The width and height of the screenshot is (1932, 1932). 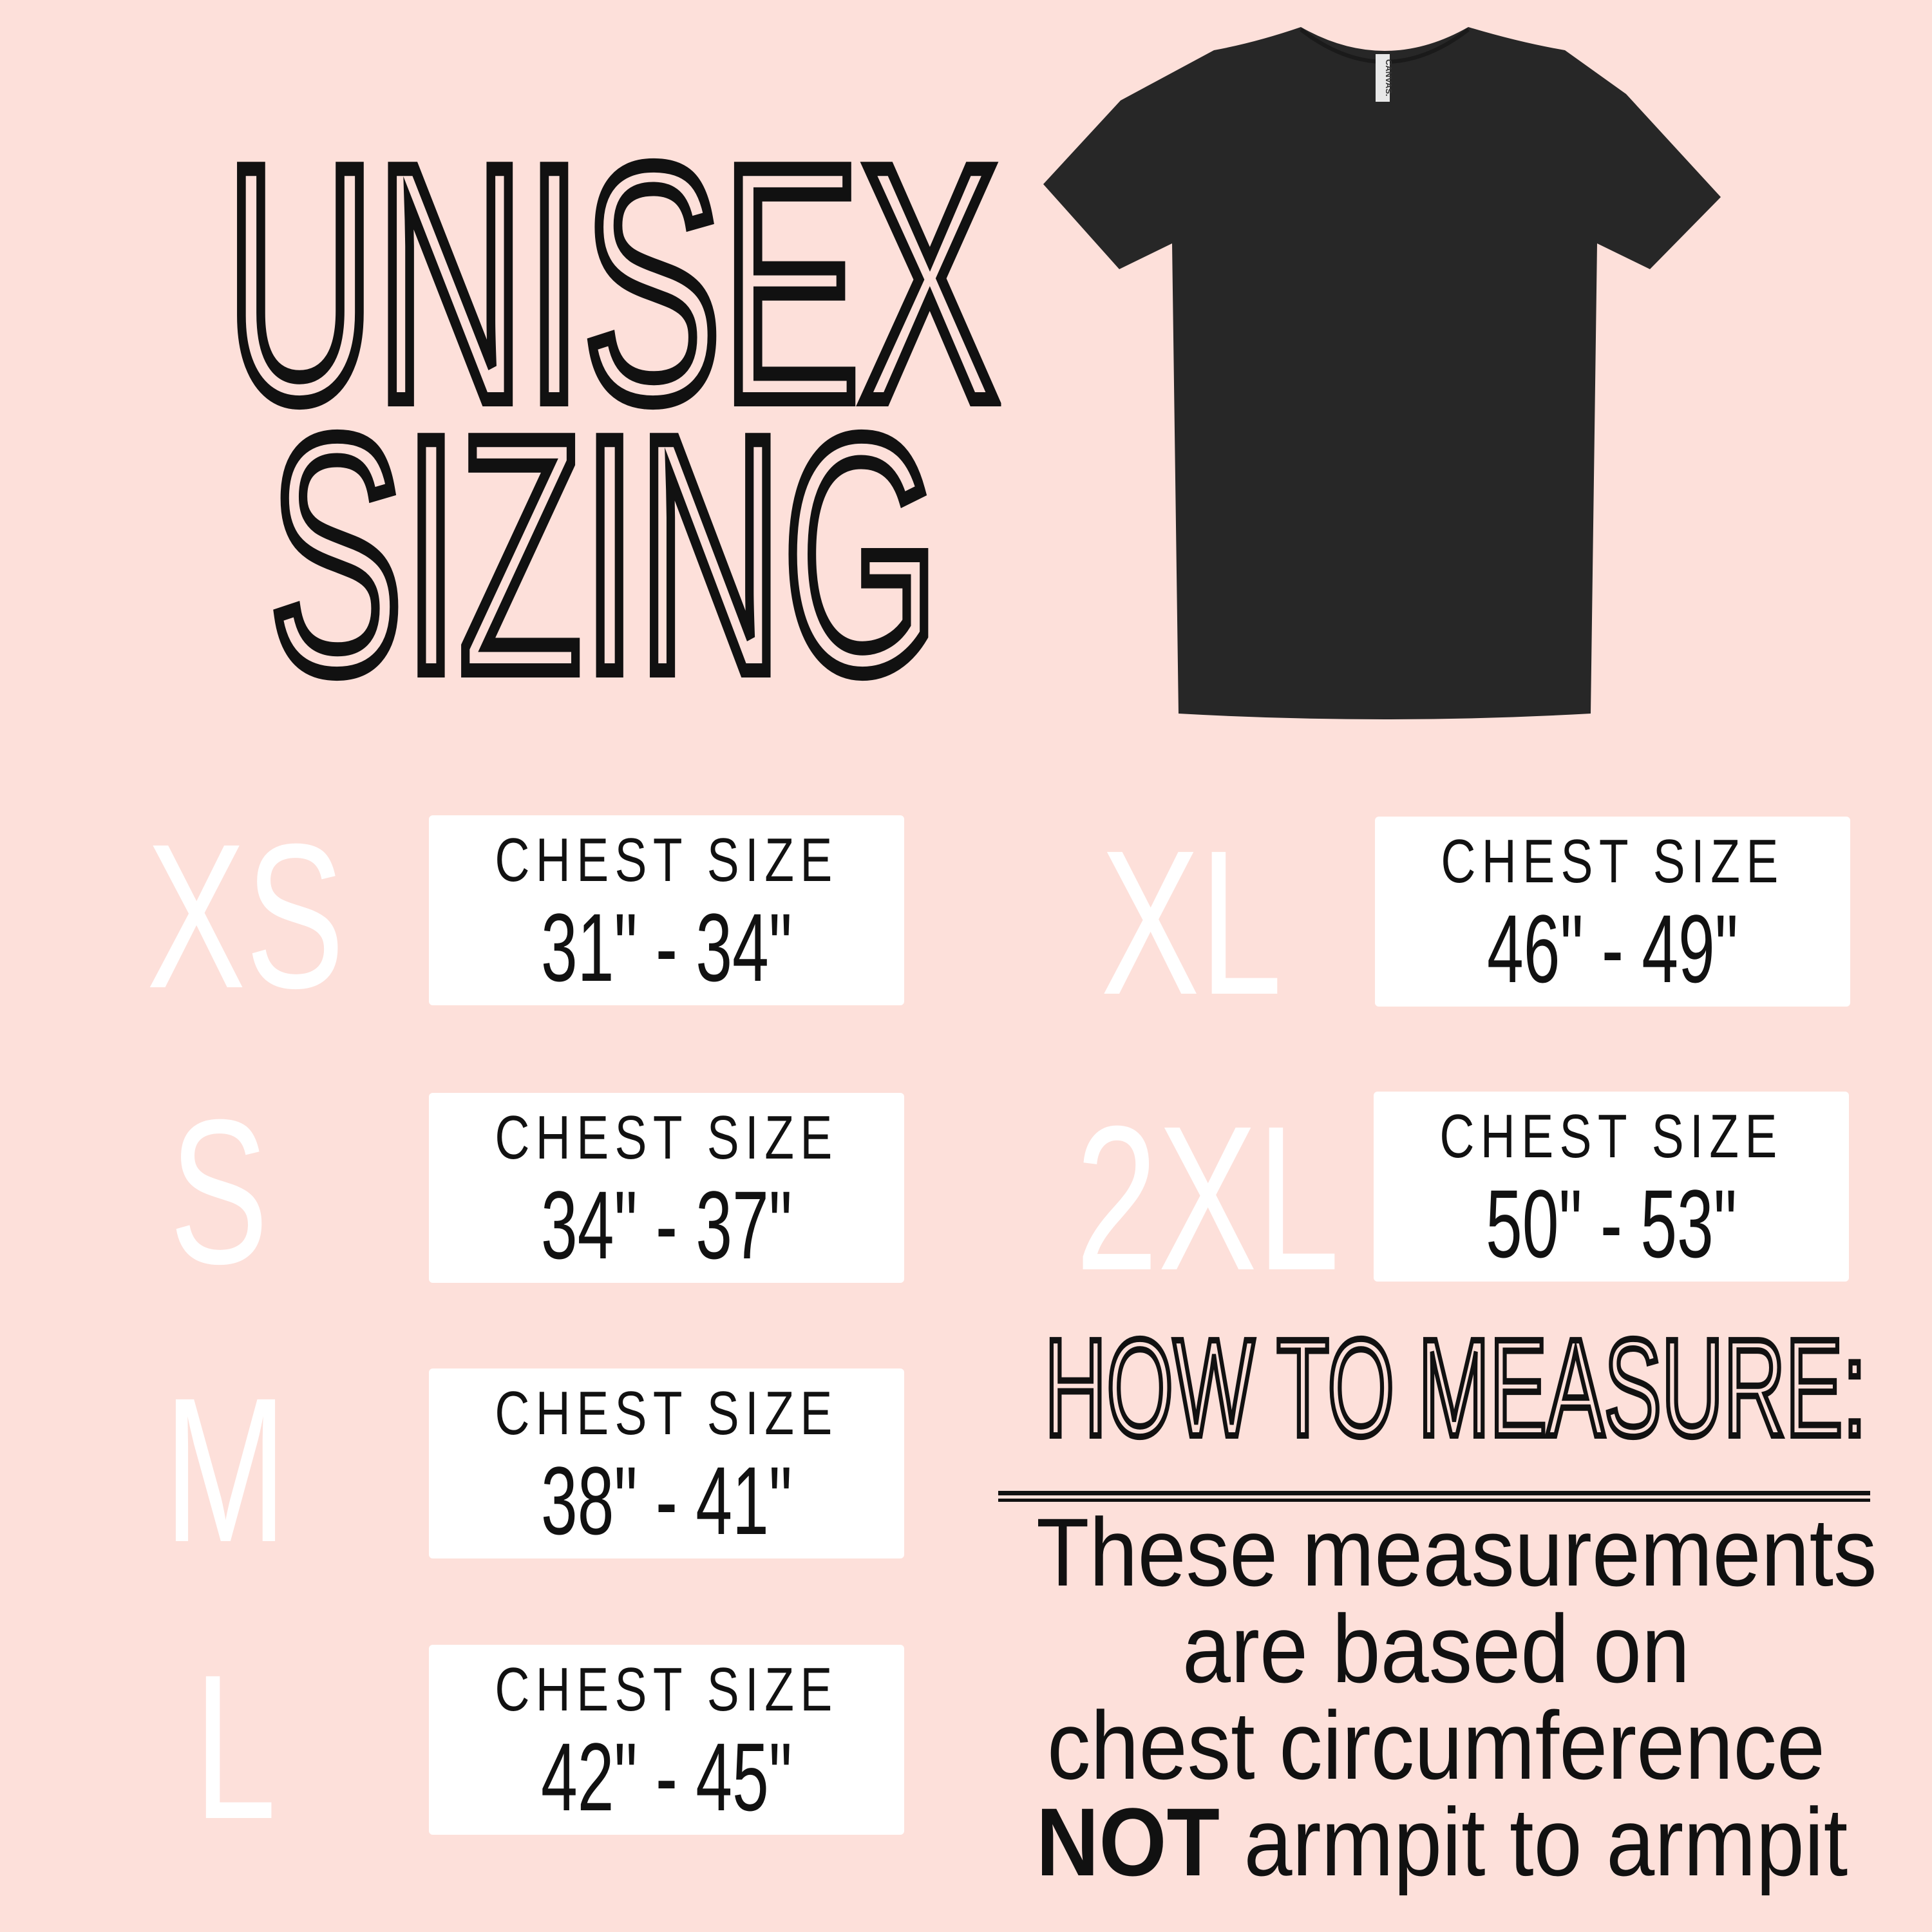 What do you see at coordinates (1191, 922) in the screenshot?
I see `size-label-xl: XL` at bounding box center [1191, 922].